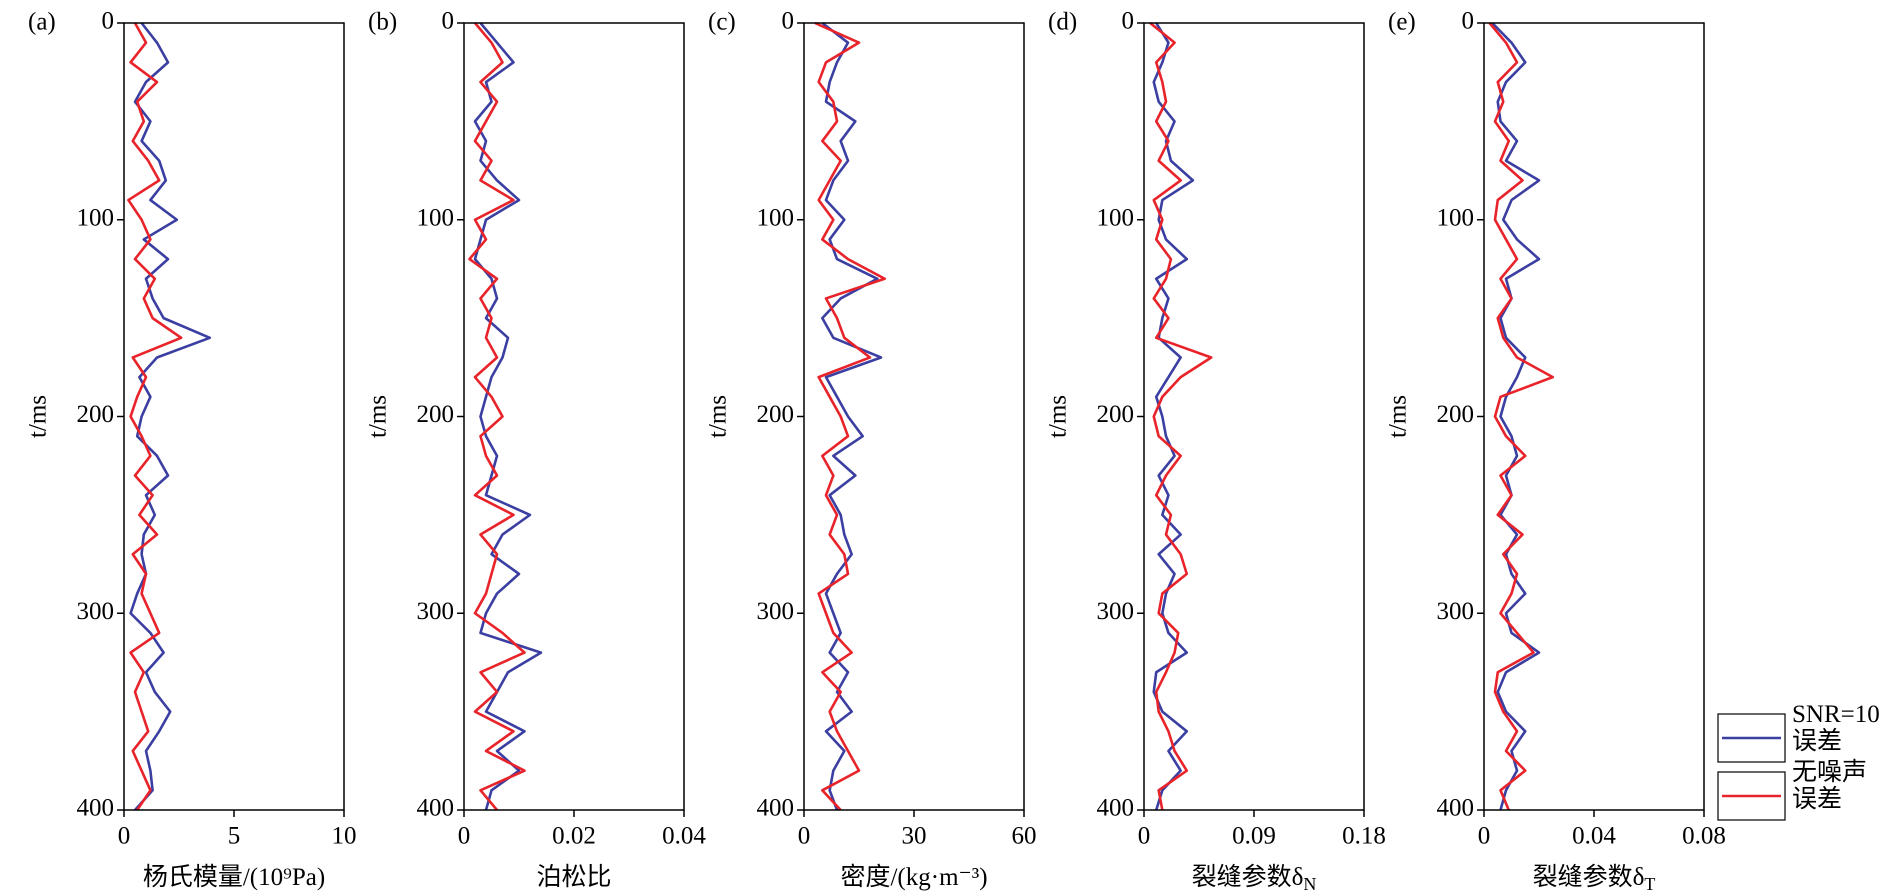 The image size is (1904, 895). I want to click on x-axis-label-text: 杨氏模量/(10⁹Pa), so click(234, 877).